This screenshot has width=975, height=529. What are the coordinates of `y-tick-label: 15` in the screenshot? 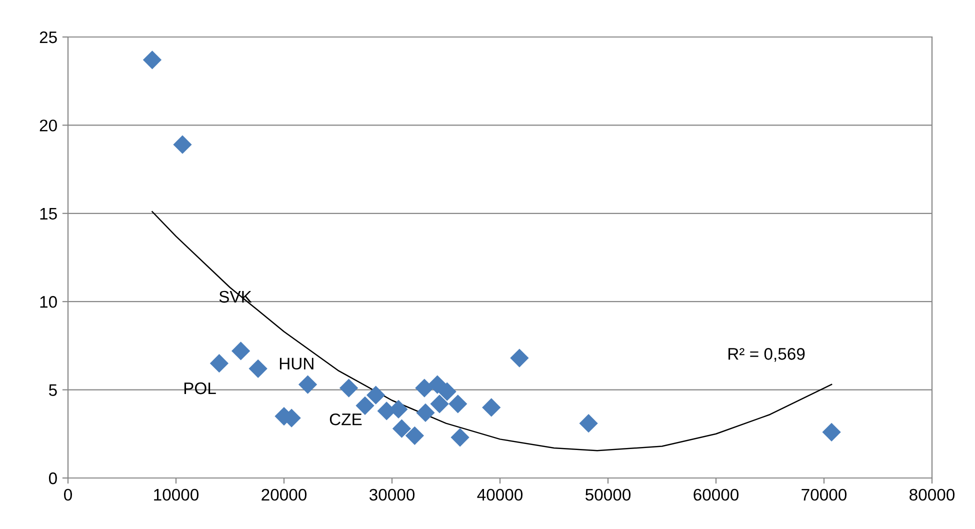 It's located at (48, 214).